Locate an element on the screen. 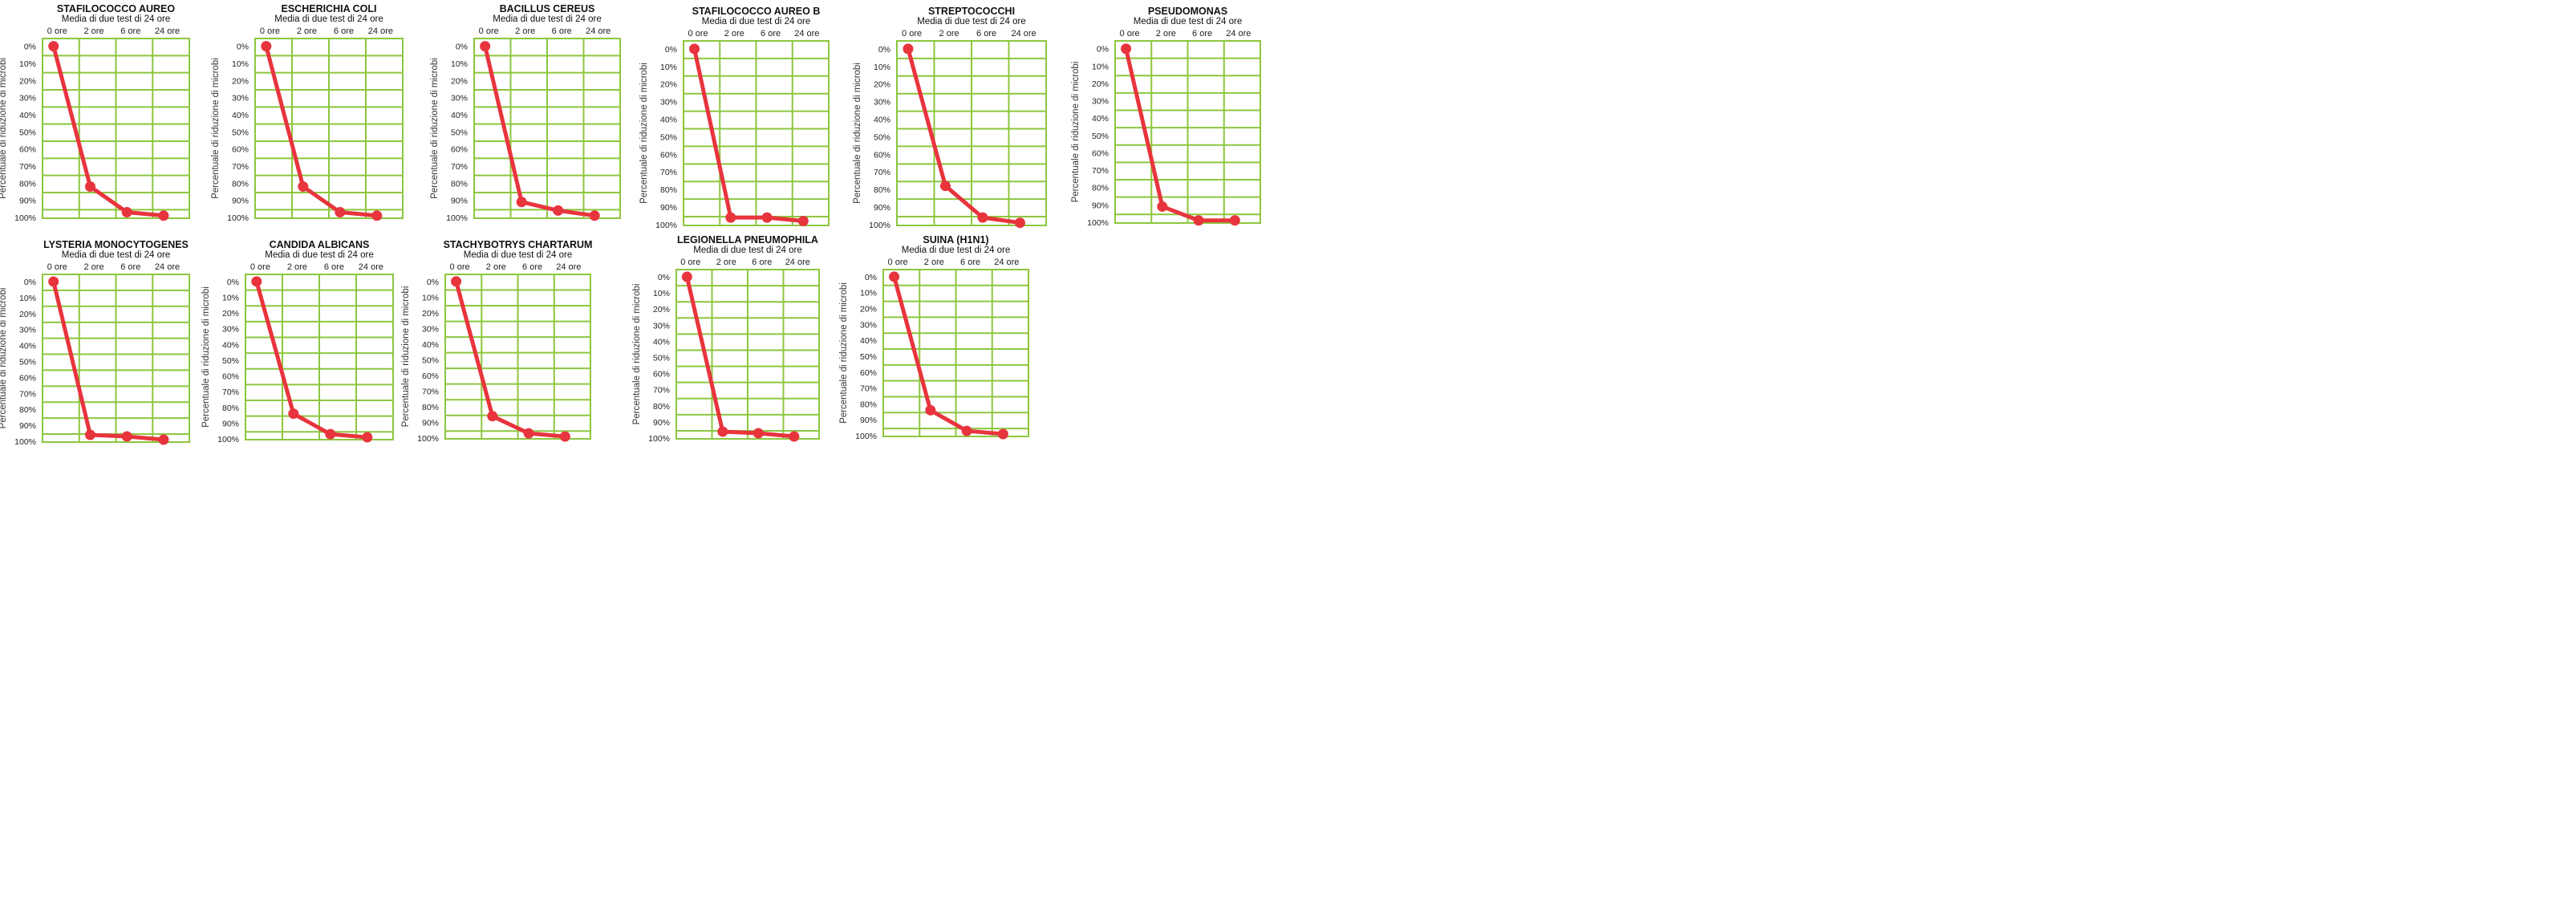 The height and width of the screenshot is (909, 2576). chart-title: BACILLUS CEREUS is located at coordinates (547, 9).